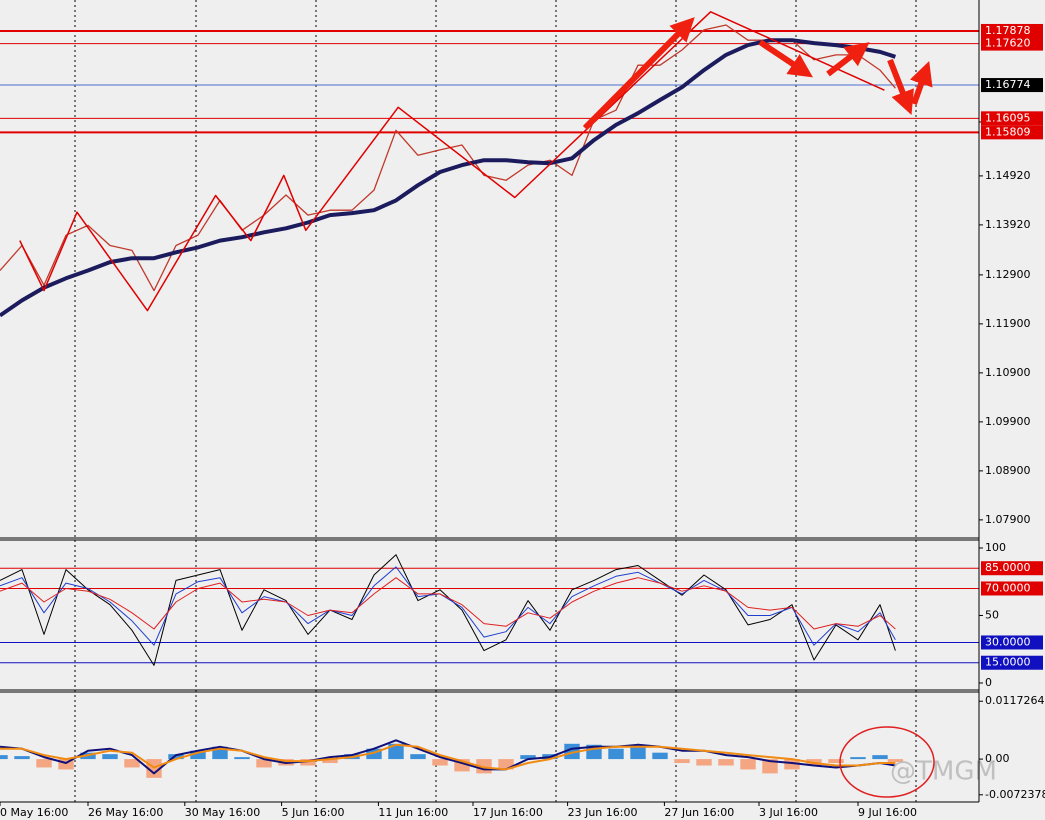 Image resolution: width=1045 pixels, height=820 pixels. I want to click on x-tick-label: 23 Jun 16:00, so click(603, 812).